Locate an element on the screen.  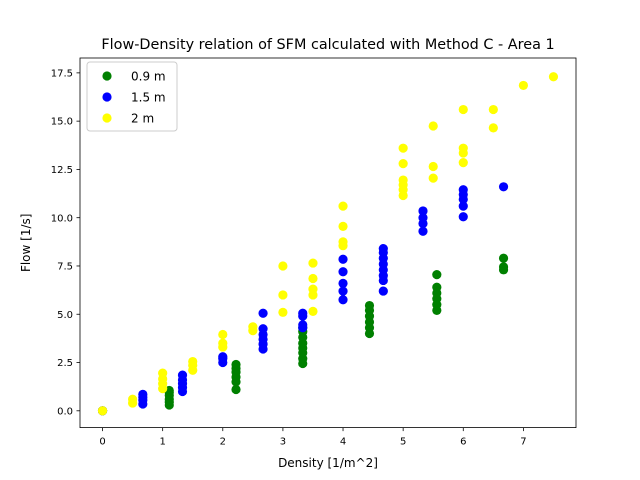
y-tick-label: 0.0 is located at coordinates (65, 411).